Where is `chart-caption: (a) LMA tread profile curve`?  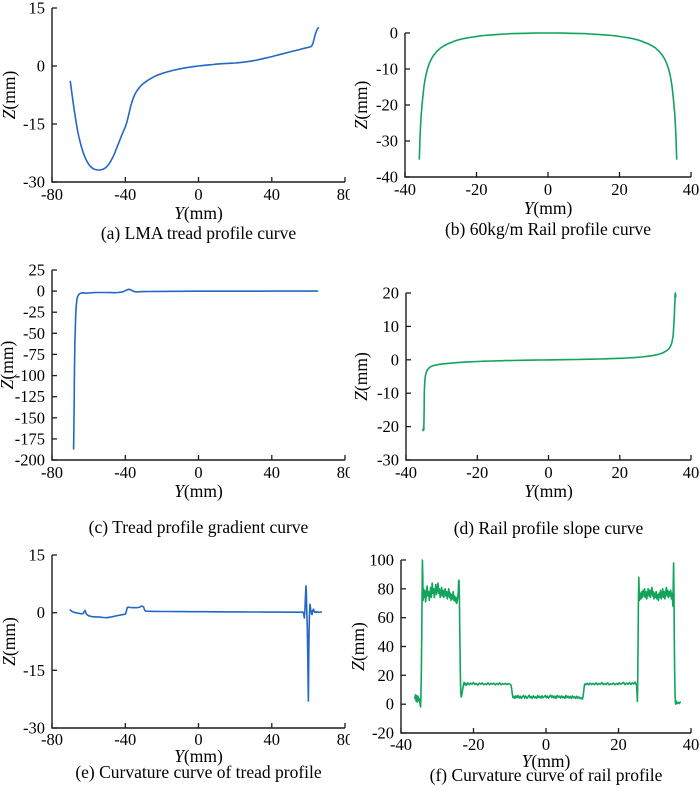 chart-caption: (a) LMA tread profile curve is located at coordinates (199, 233).